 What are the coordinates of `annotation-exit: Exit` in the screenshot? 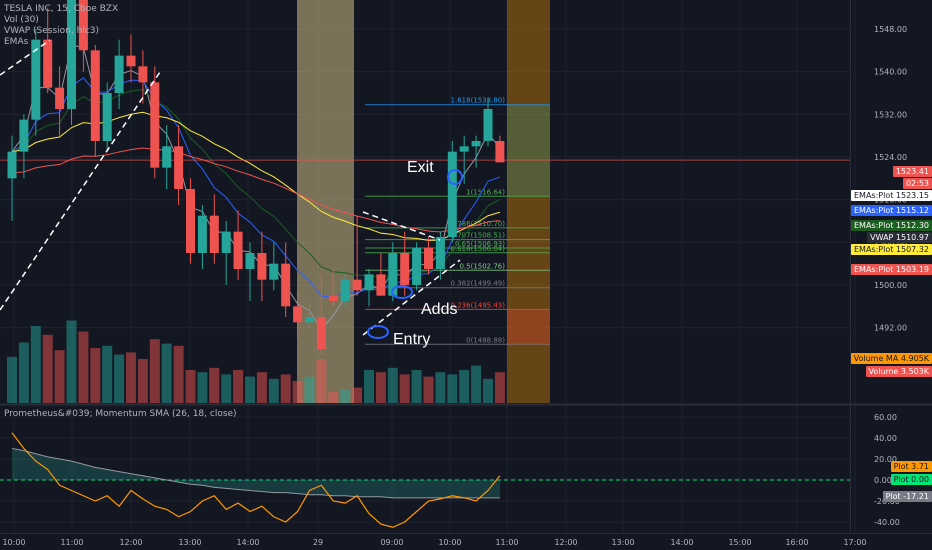 It's located at (420, 167).